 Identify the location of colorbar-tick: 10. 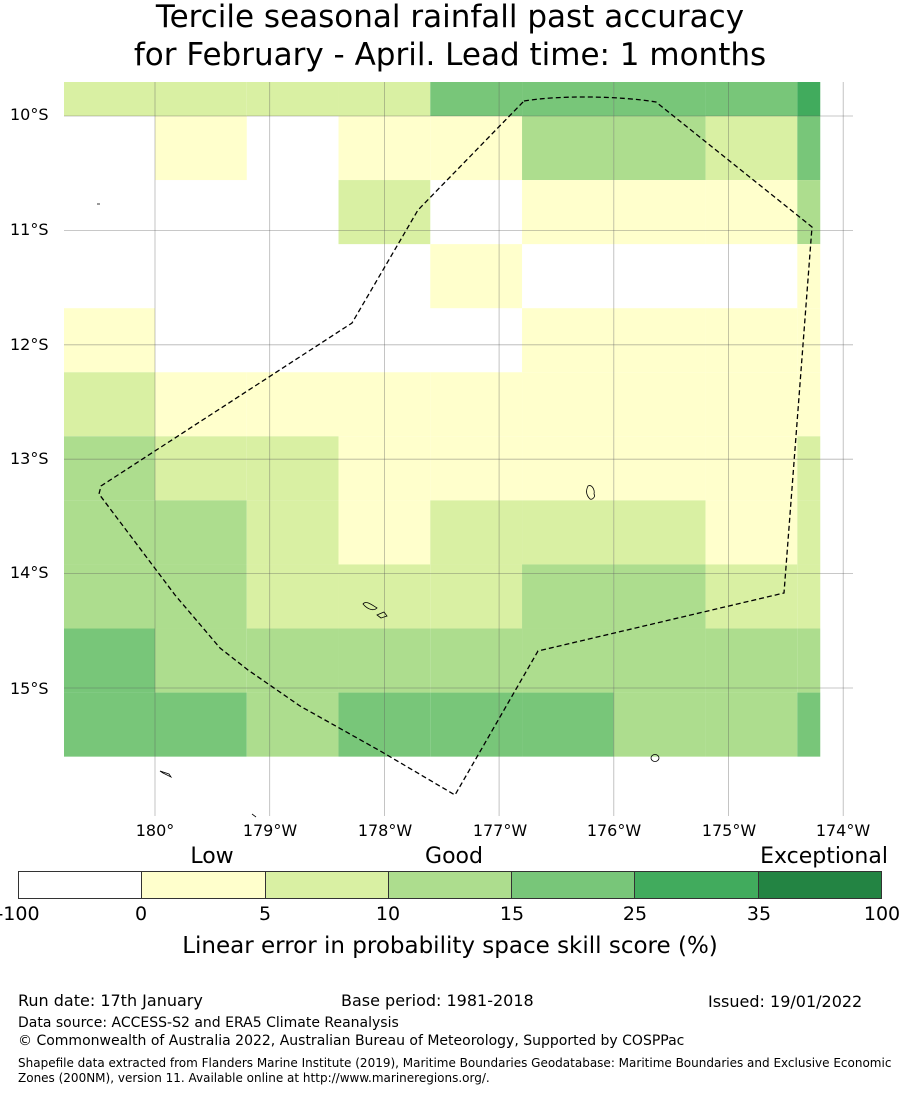
(388, 914).